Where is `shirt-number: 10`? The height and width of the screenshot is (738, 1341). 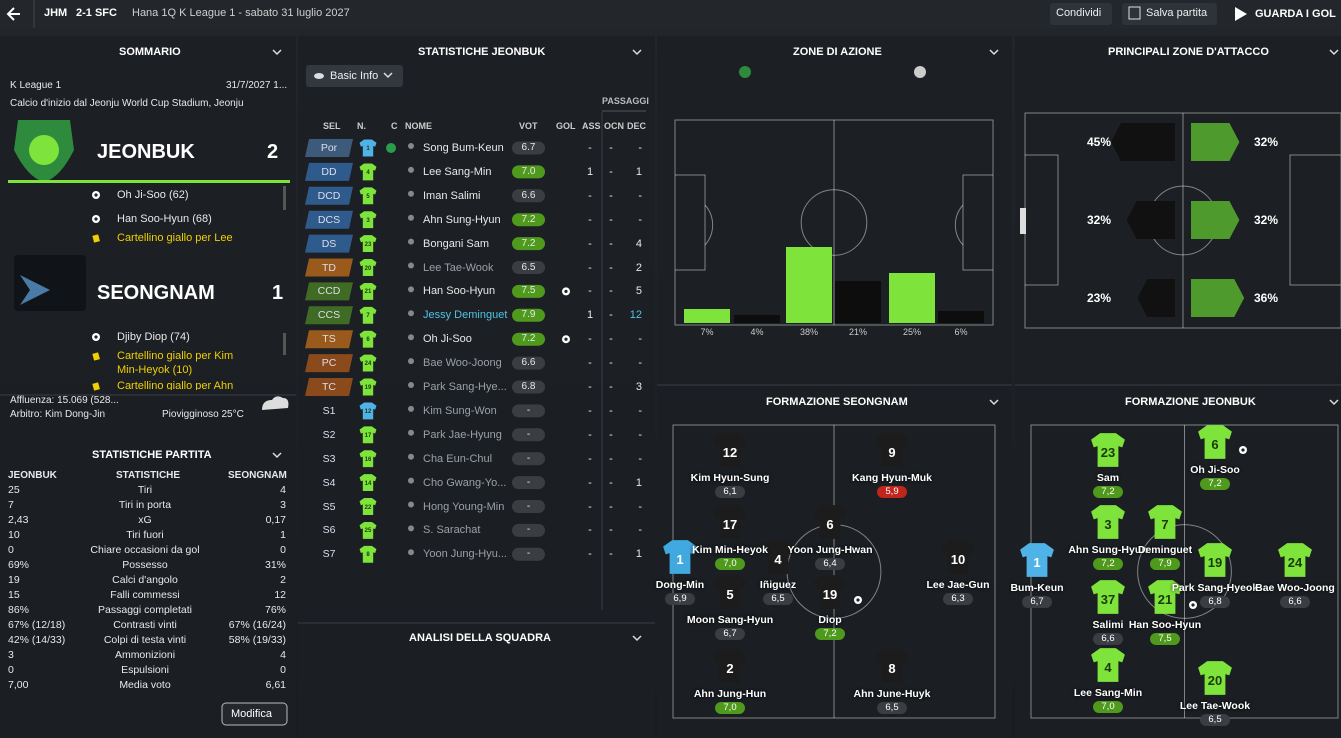
shirt-number: 10 is located at coordinates (958, 559).